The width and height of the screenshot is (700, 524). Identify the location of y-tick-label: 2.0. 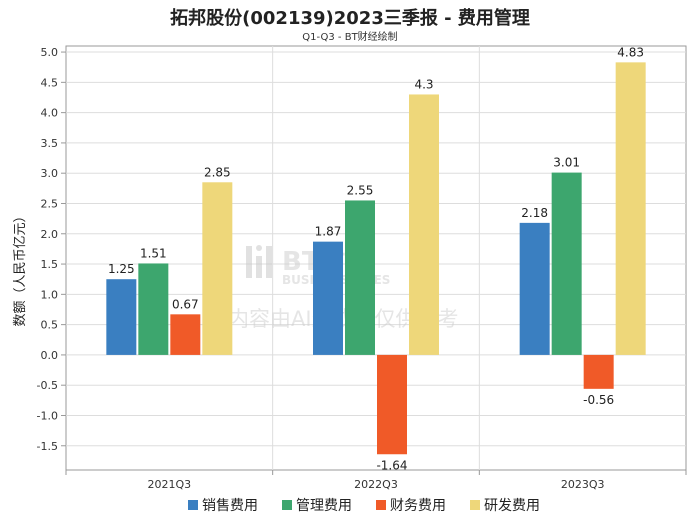
(50, 234).